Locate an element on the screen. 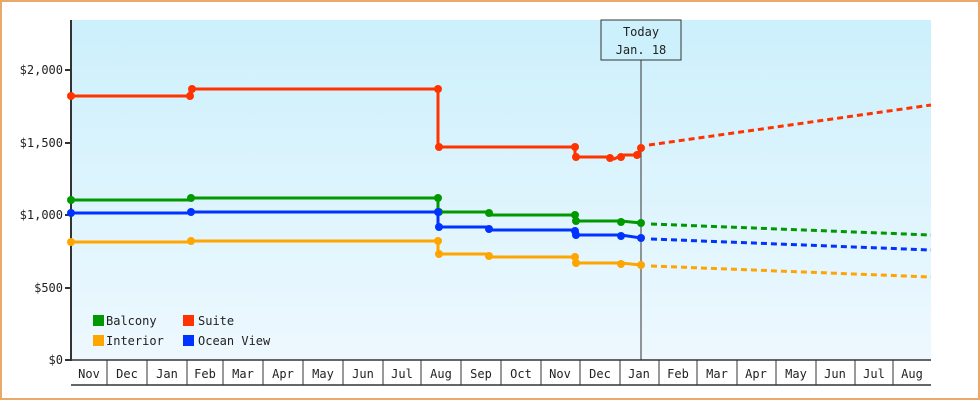 The width and height of the screenshot is (980, 400). series-ocean-view is located at coordinates (499, 230).